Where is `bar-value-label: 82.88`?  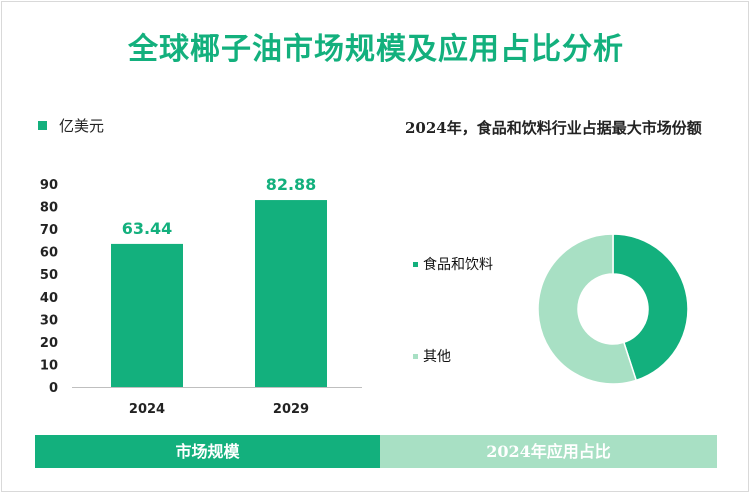 bar-value-label: 82.88 is located at coordinates (291, 184).